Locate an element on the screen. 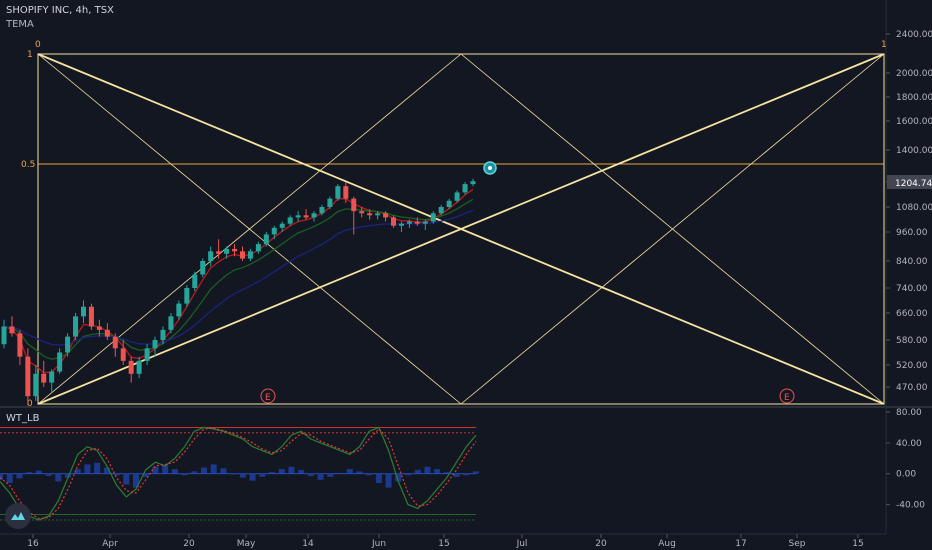  wt-lb-panel is located at coordinates (239, 473).